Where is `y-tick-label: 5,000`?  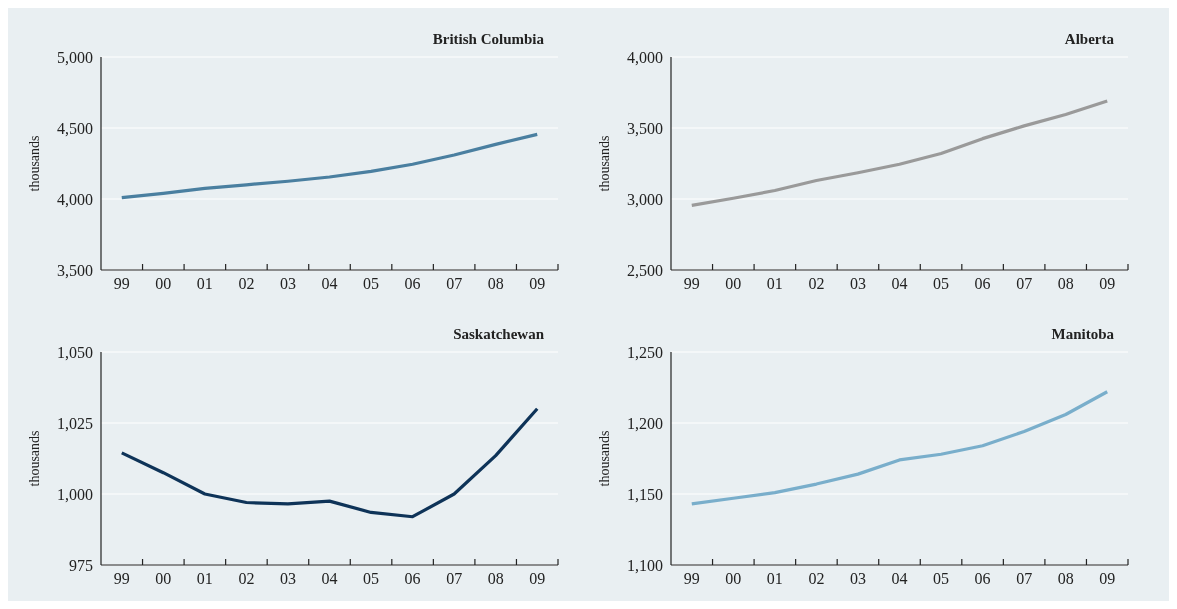
y-tick-label: 5,000 is located at coordinates (75, 57).